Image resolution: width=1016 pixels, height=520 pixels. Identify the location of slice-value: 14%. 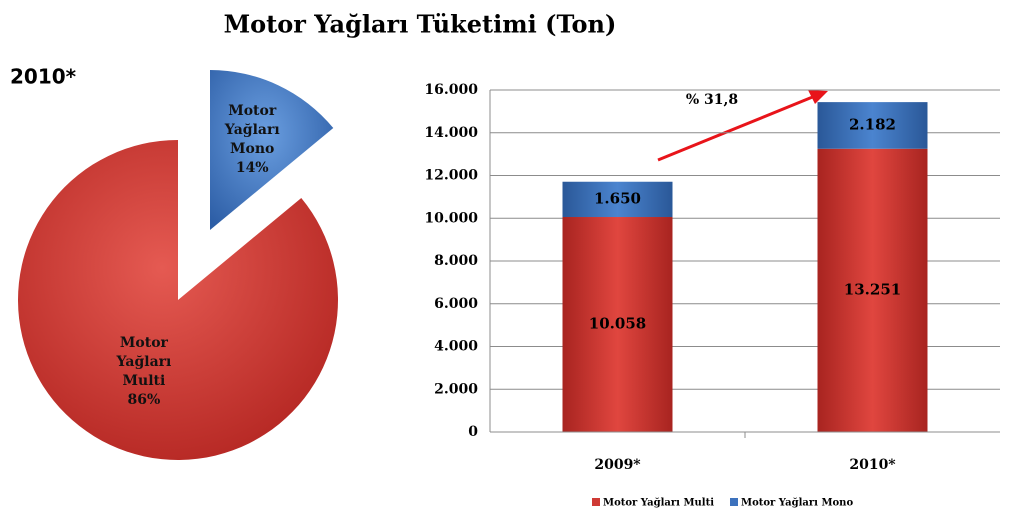
(252, 168).